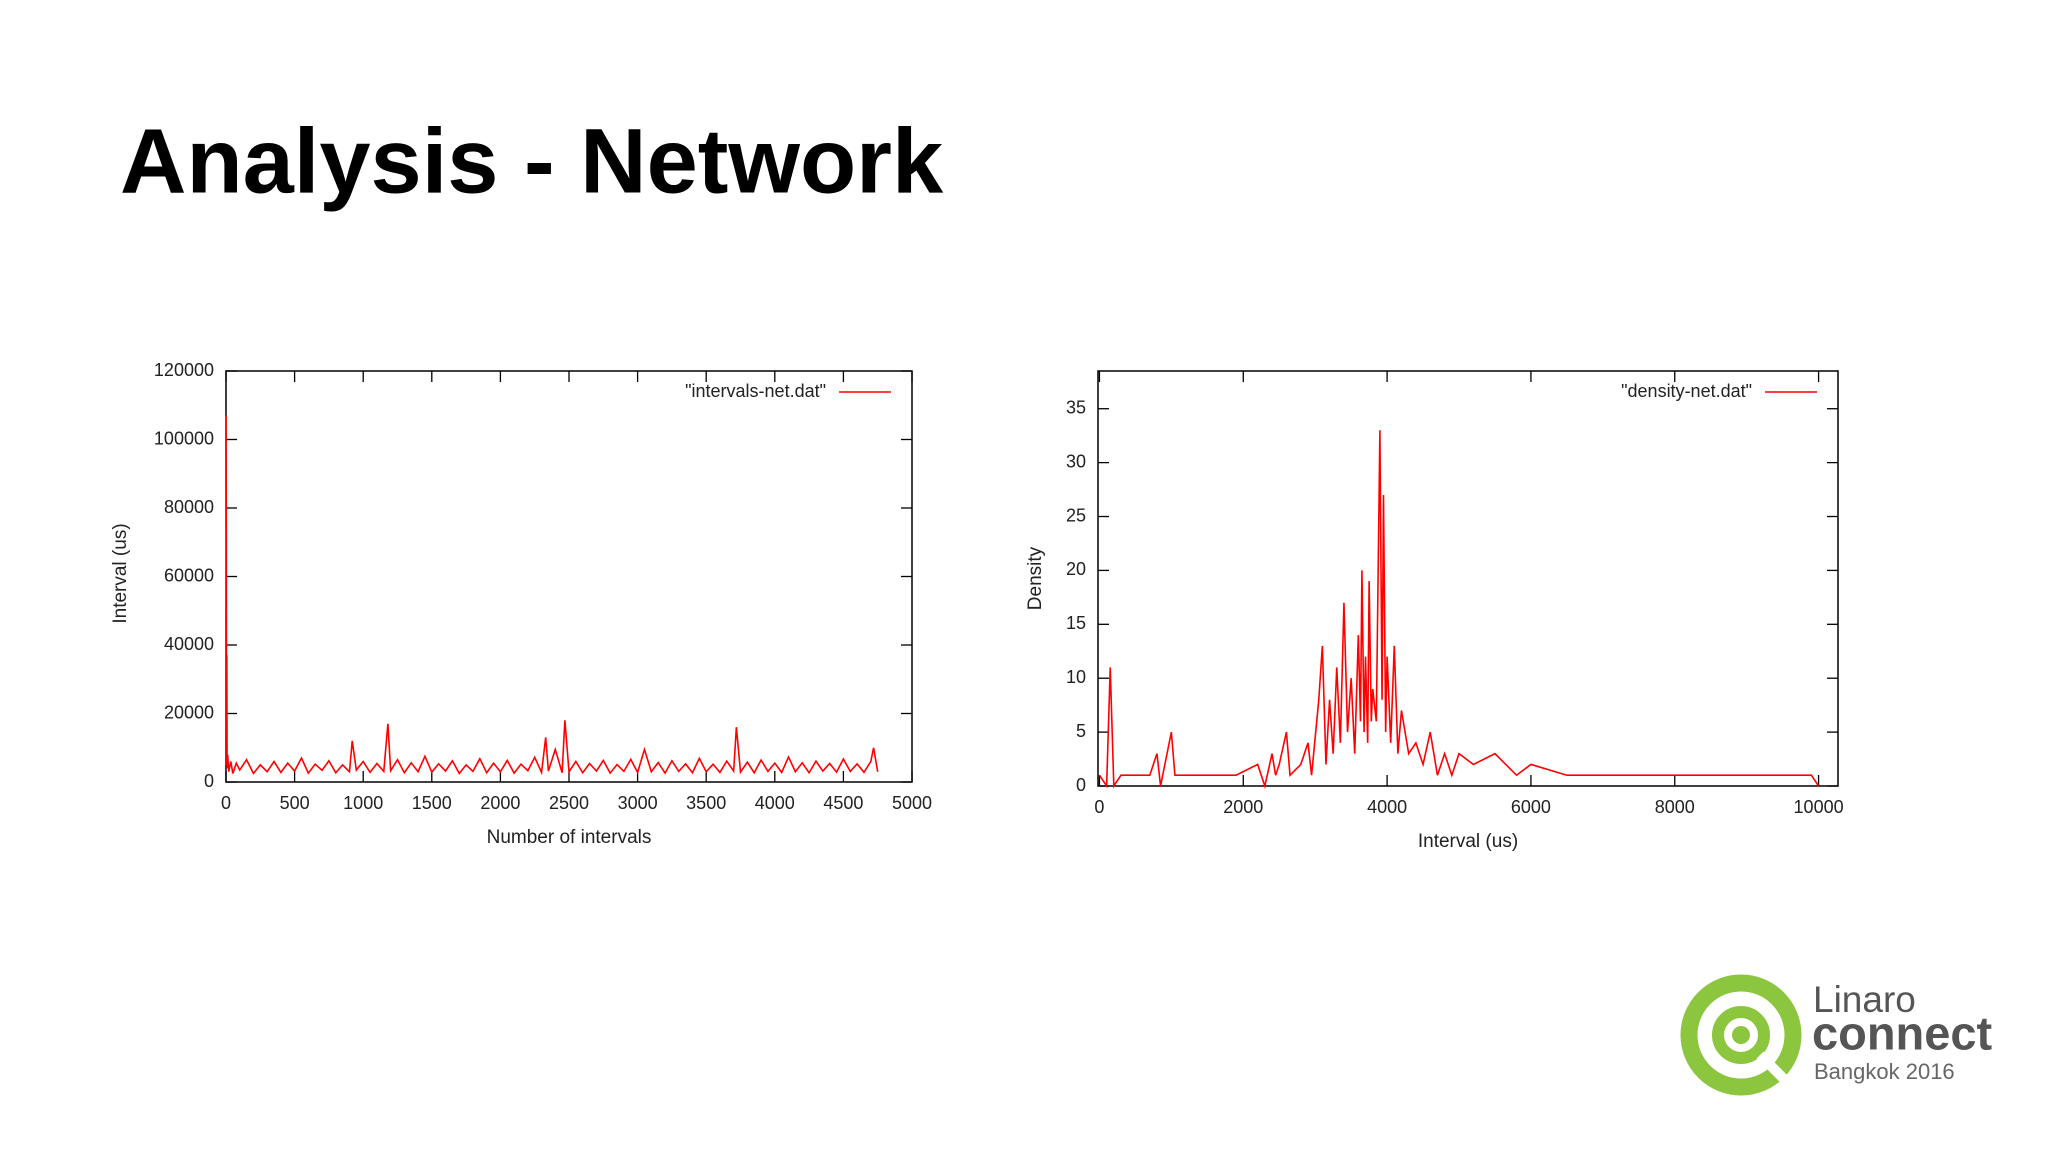  Describe the element at coordinates (189, 644) in the screenshot. I see `y-tick-label: 40000` at that location.